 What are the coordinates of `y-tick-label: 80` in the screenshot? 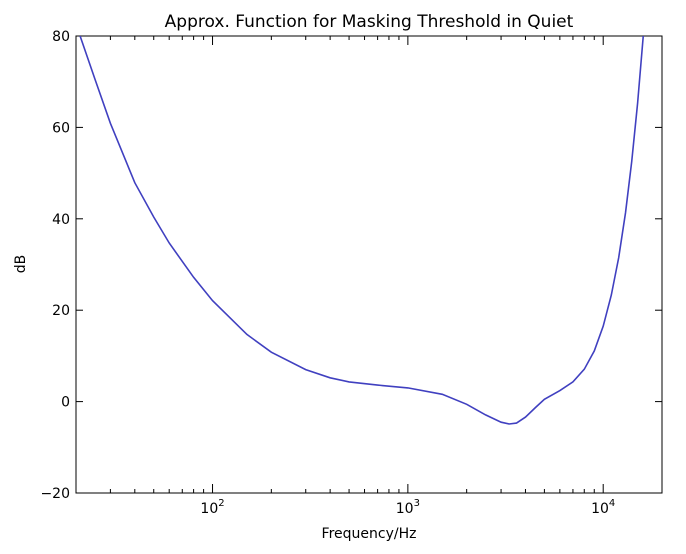 It's located at (61, 37).